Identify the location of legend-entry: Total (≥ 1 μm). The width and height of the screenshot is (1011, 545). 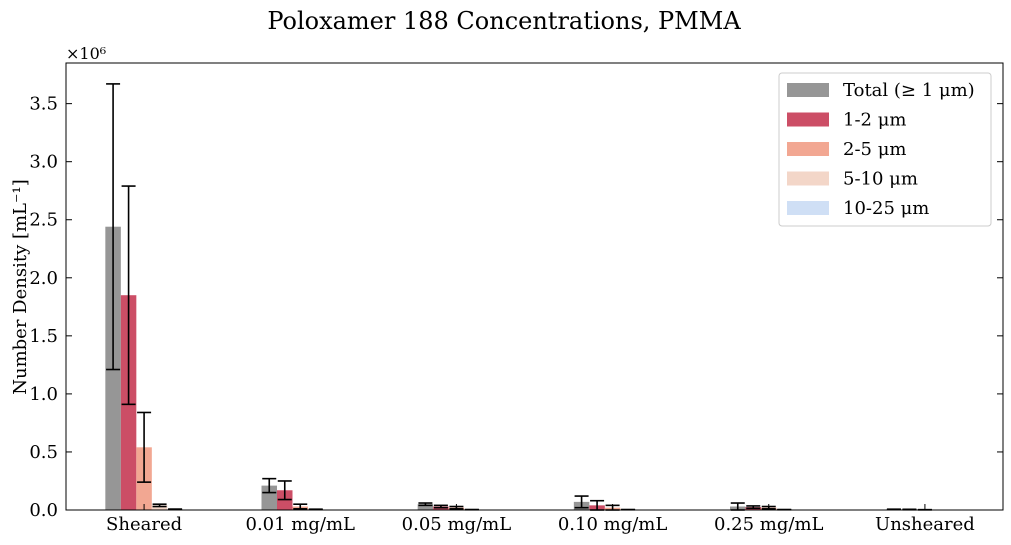
(909, 90).